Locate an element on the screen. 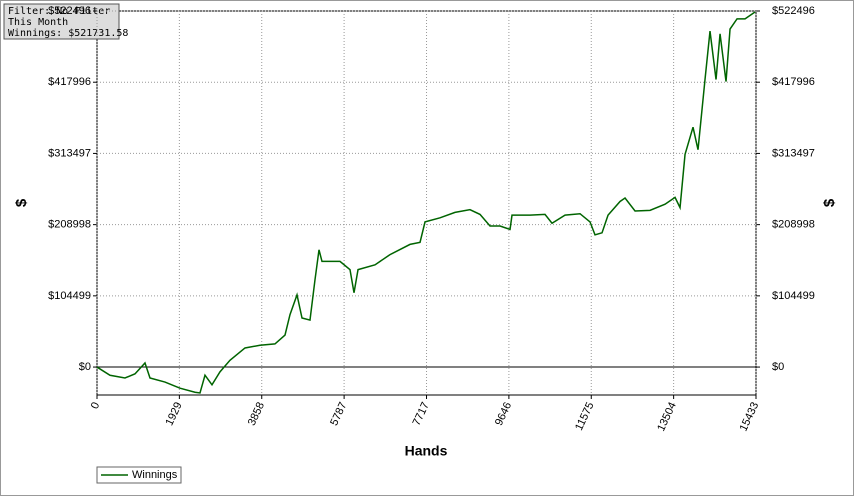 This screenshot has width=854, height=496. info-text: Winnings: $521731.58 is located at coordinates (68, 33).